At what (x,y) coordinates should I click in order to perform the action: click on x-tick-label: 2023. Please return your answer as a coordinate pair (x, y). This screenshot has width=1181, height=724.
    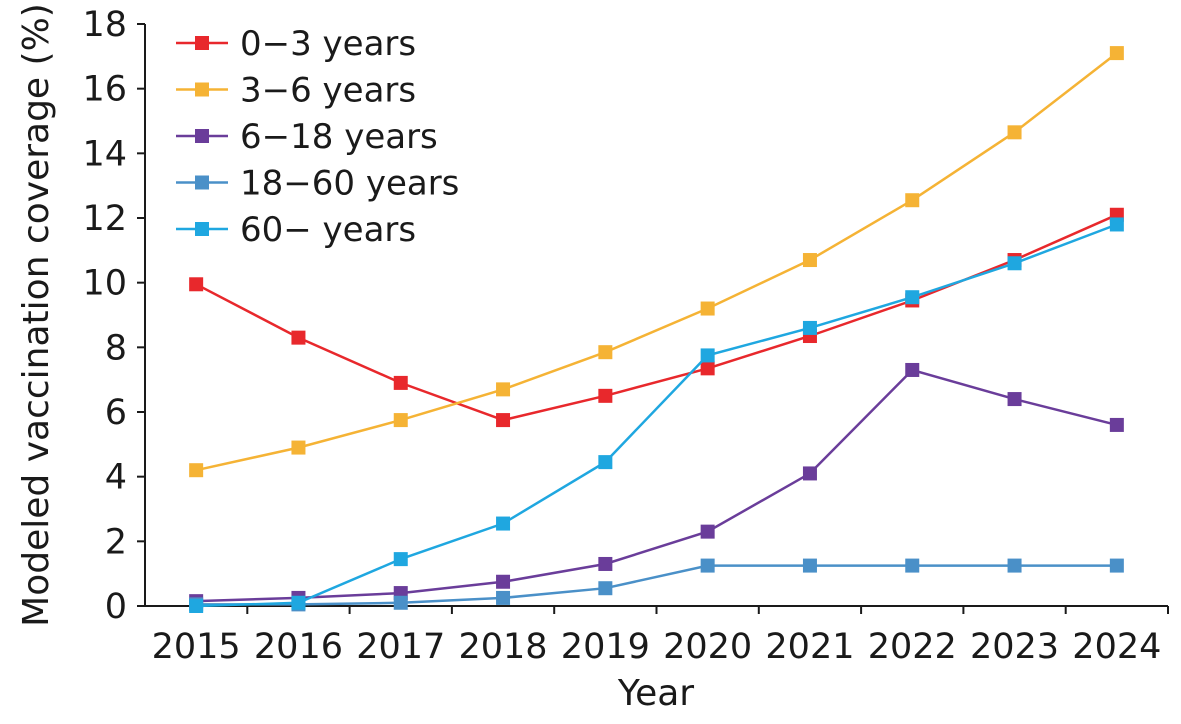
    Looking at the image, I should click on (1014, 647).